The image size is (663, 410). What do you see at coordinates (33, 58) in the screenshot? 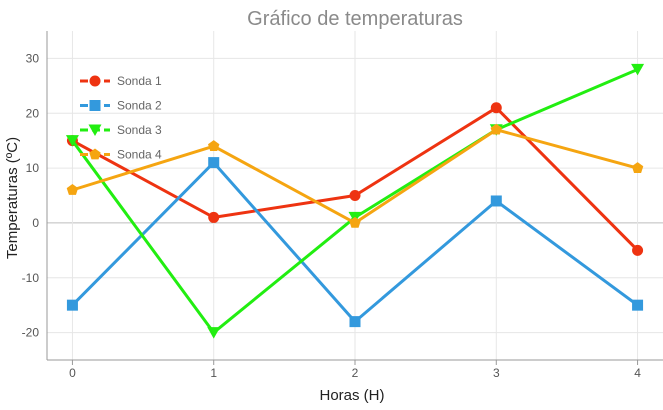
I see `y-tick-label: 30` at bounding box center [33, 58].